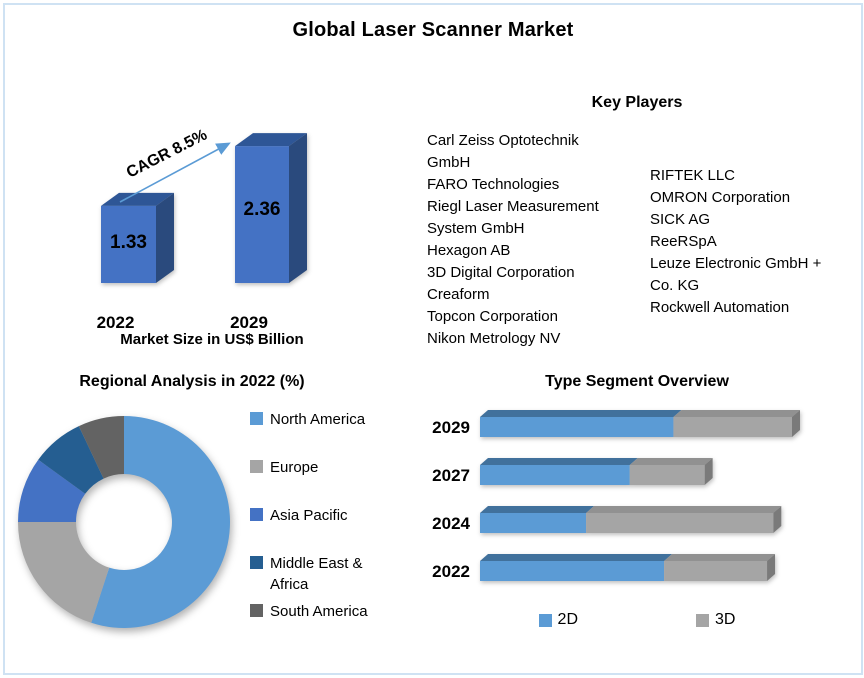 This screenshot has height=678, width=864. I want to click on key-player-name: OMRON Corporation, so click(720, 197).